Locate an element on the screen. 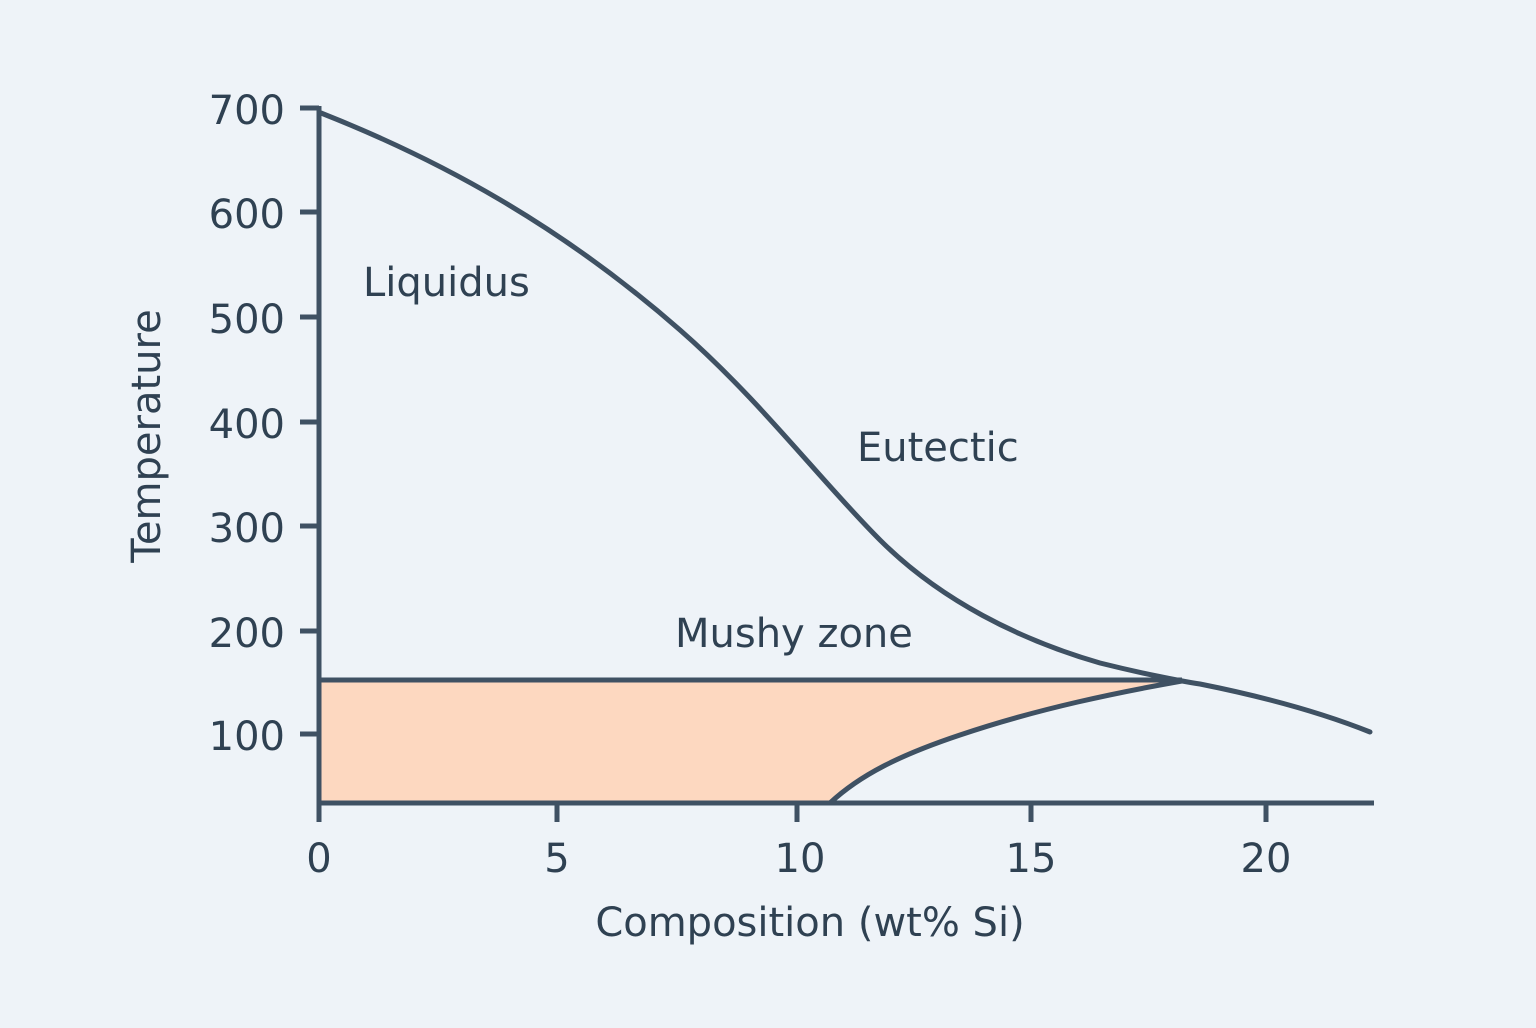 Image resolution: width=1536 pixels, height=1028 pixels. y-axis-title: Temperature is located at coordinates (147, 436).